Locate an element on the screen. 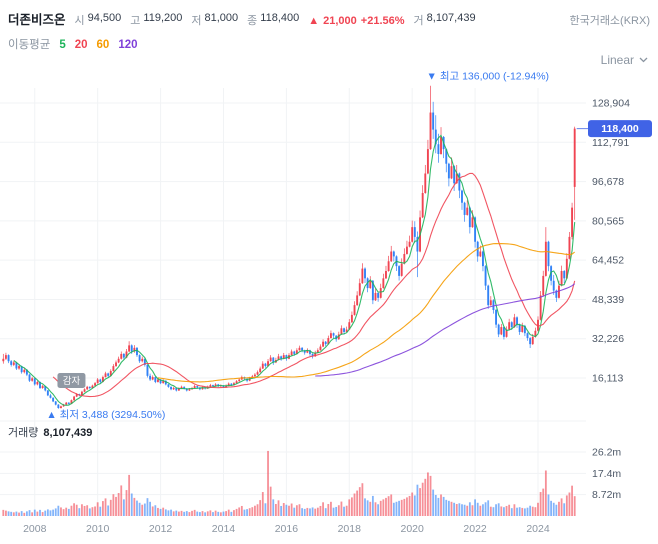  svg-text: 2016 is located at coordinates (287, 529).